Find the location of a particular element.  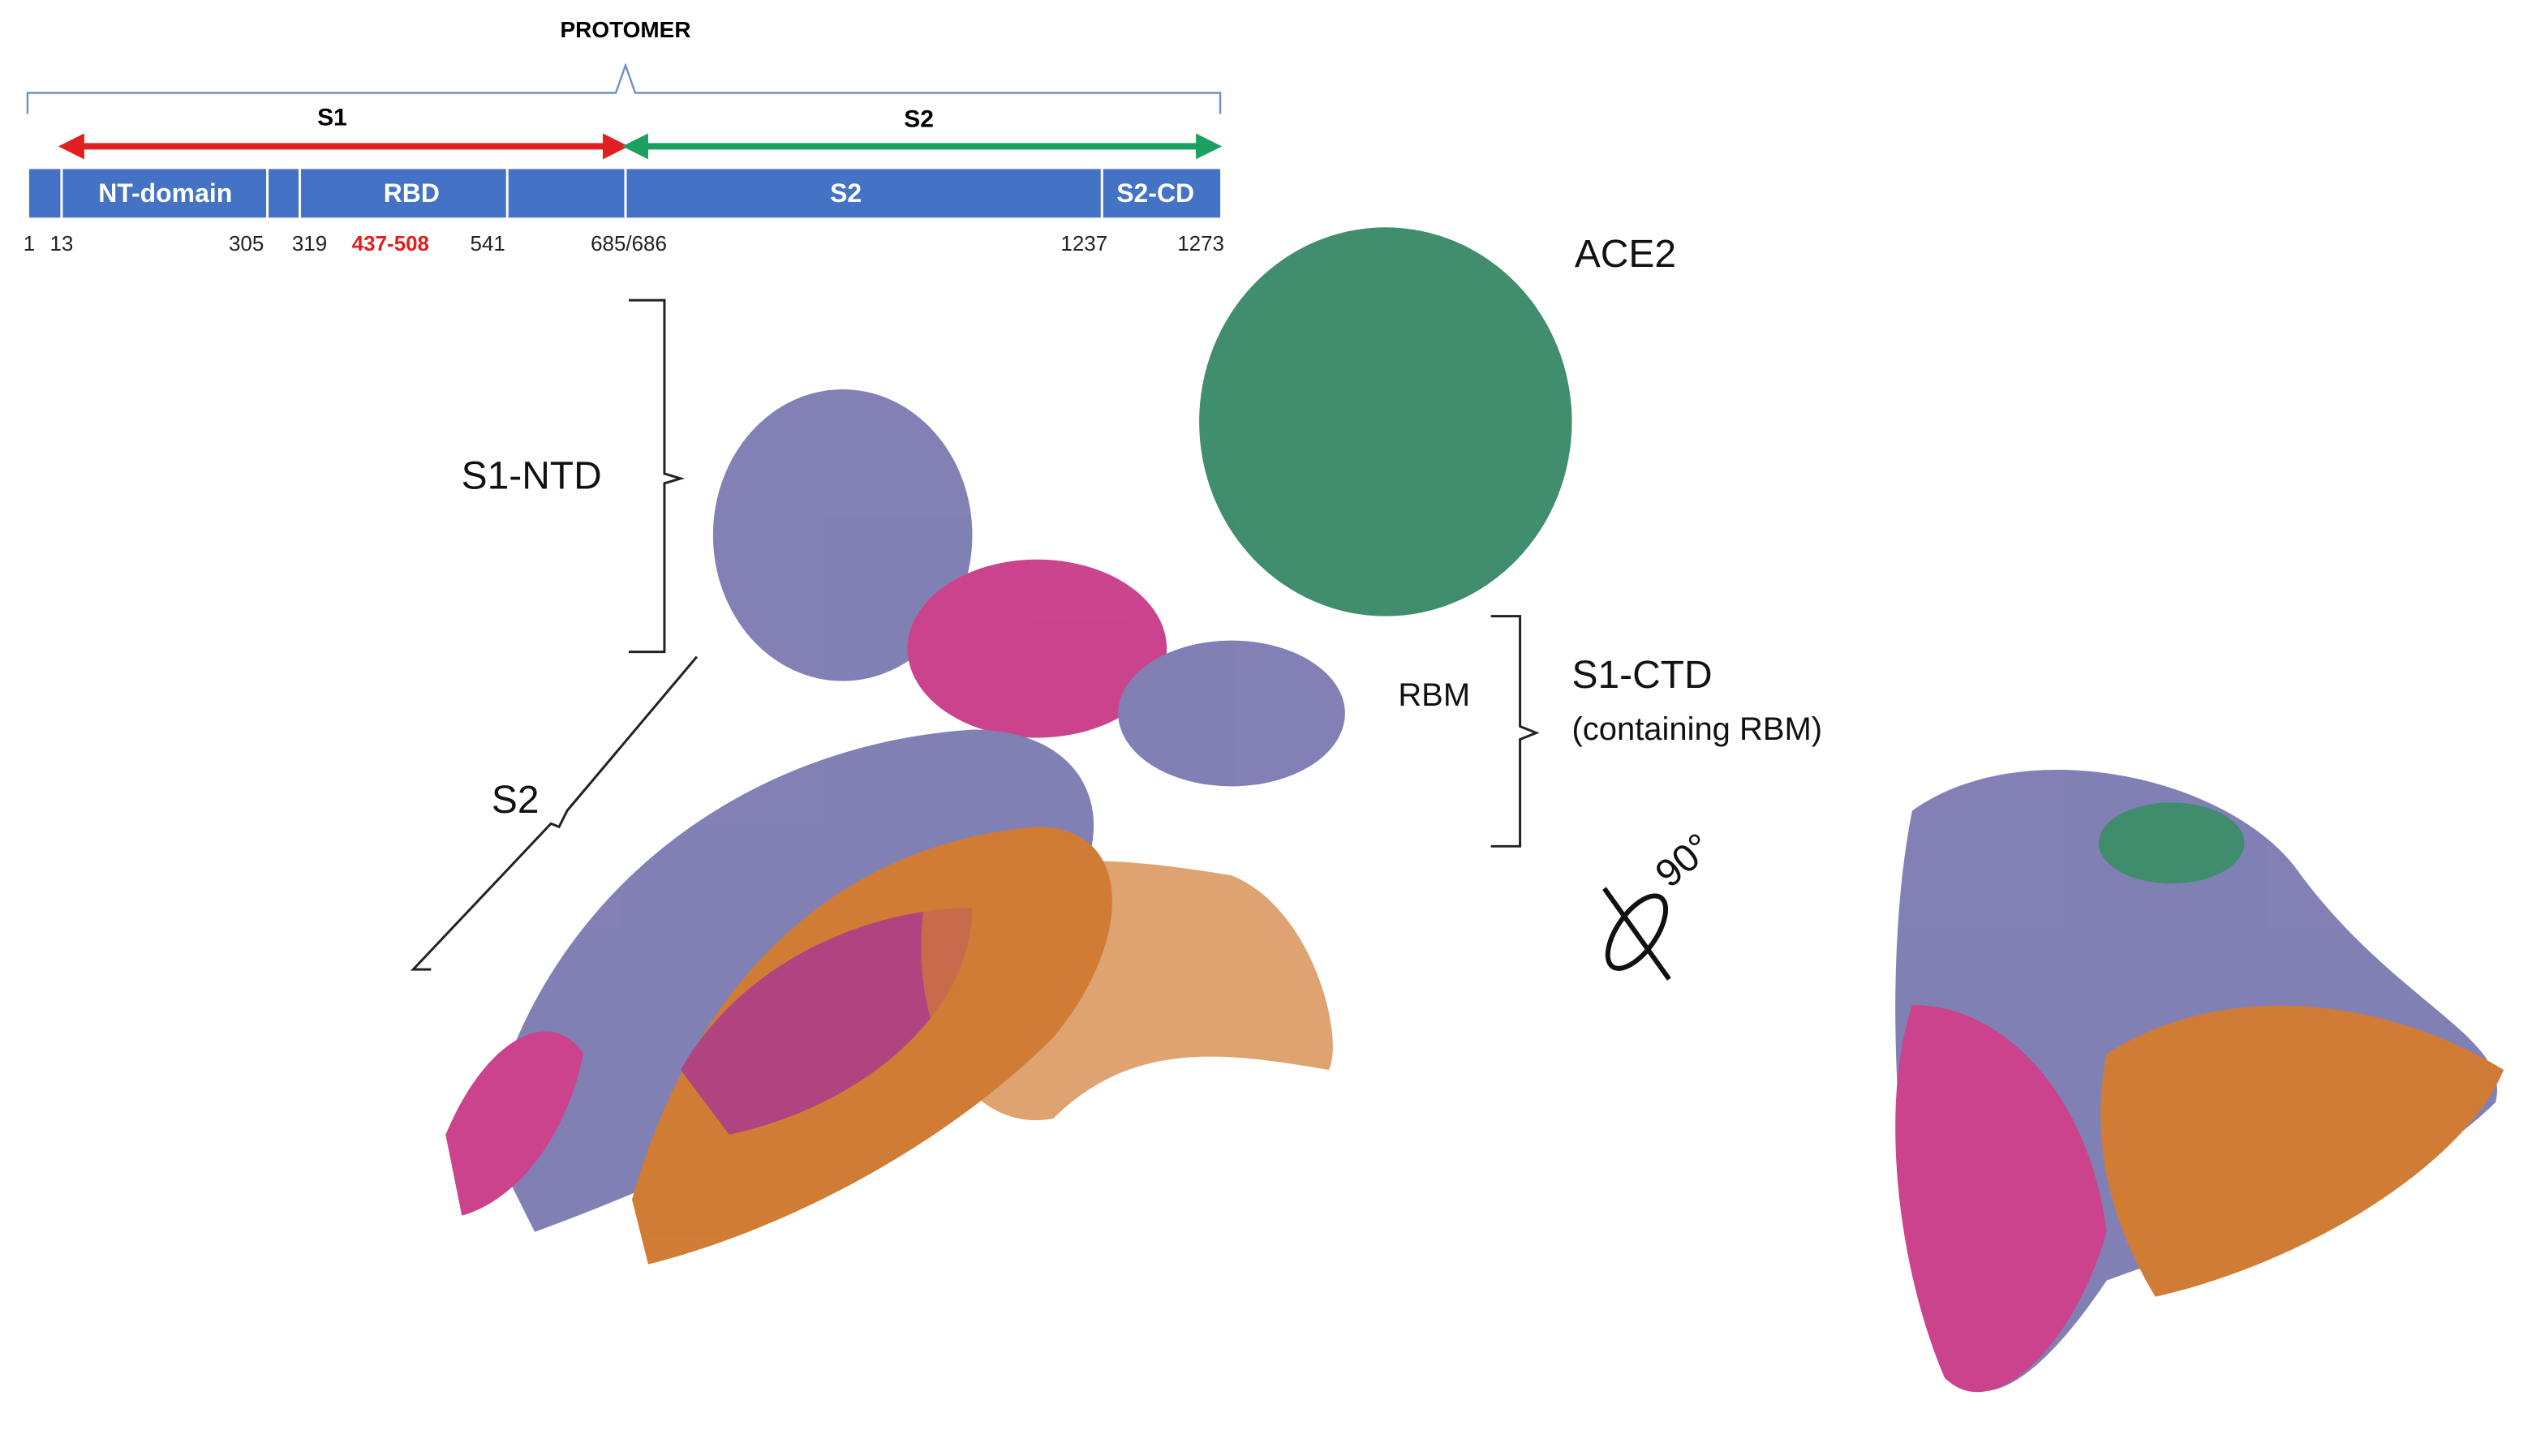

ace2-label: ACE2 is located at coordinates (1625, 255).